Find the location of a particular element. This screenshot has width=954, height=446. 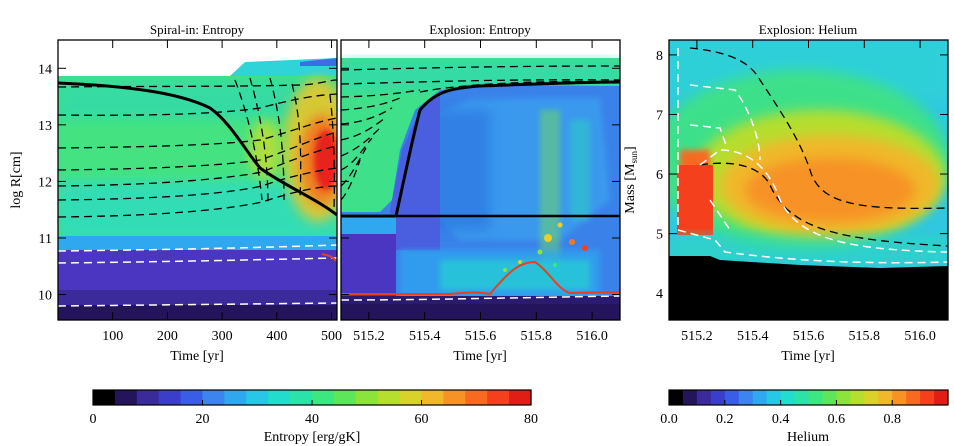

thick-black-curve-b is located at coordinates (480, 149).